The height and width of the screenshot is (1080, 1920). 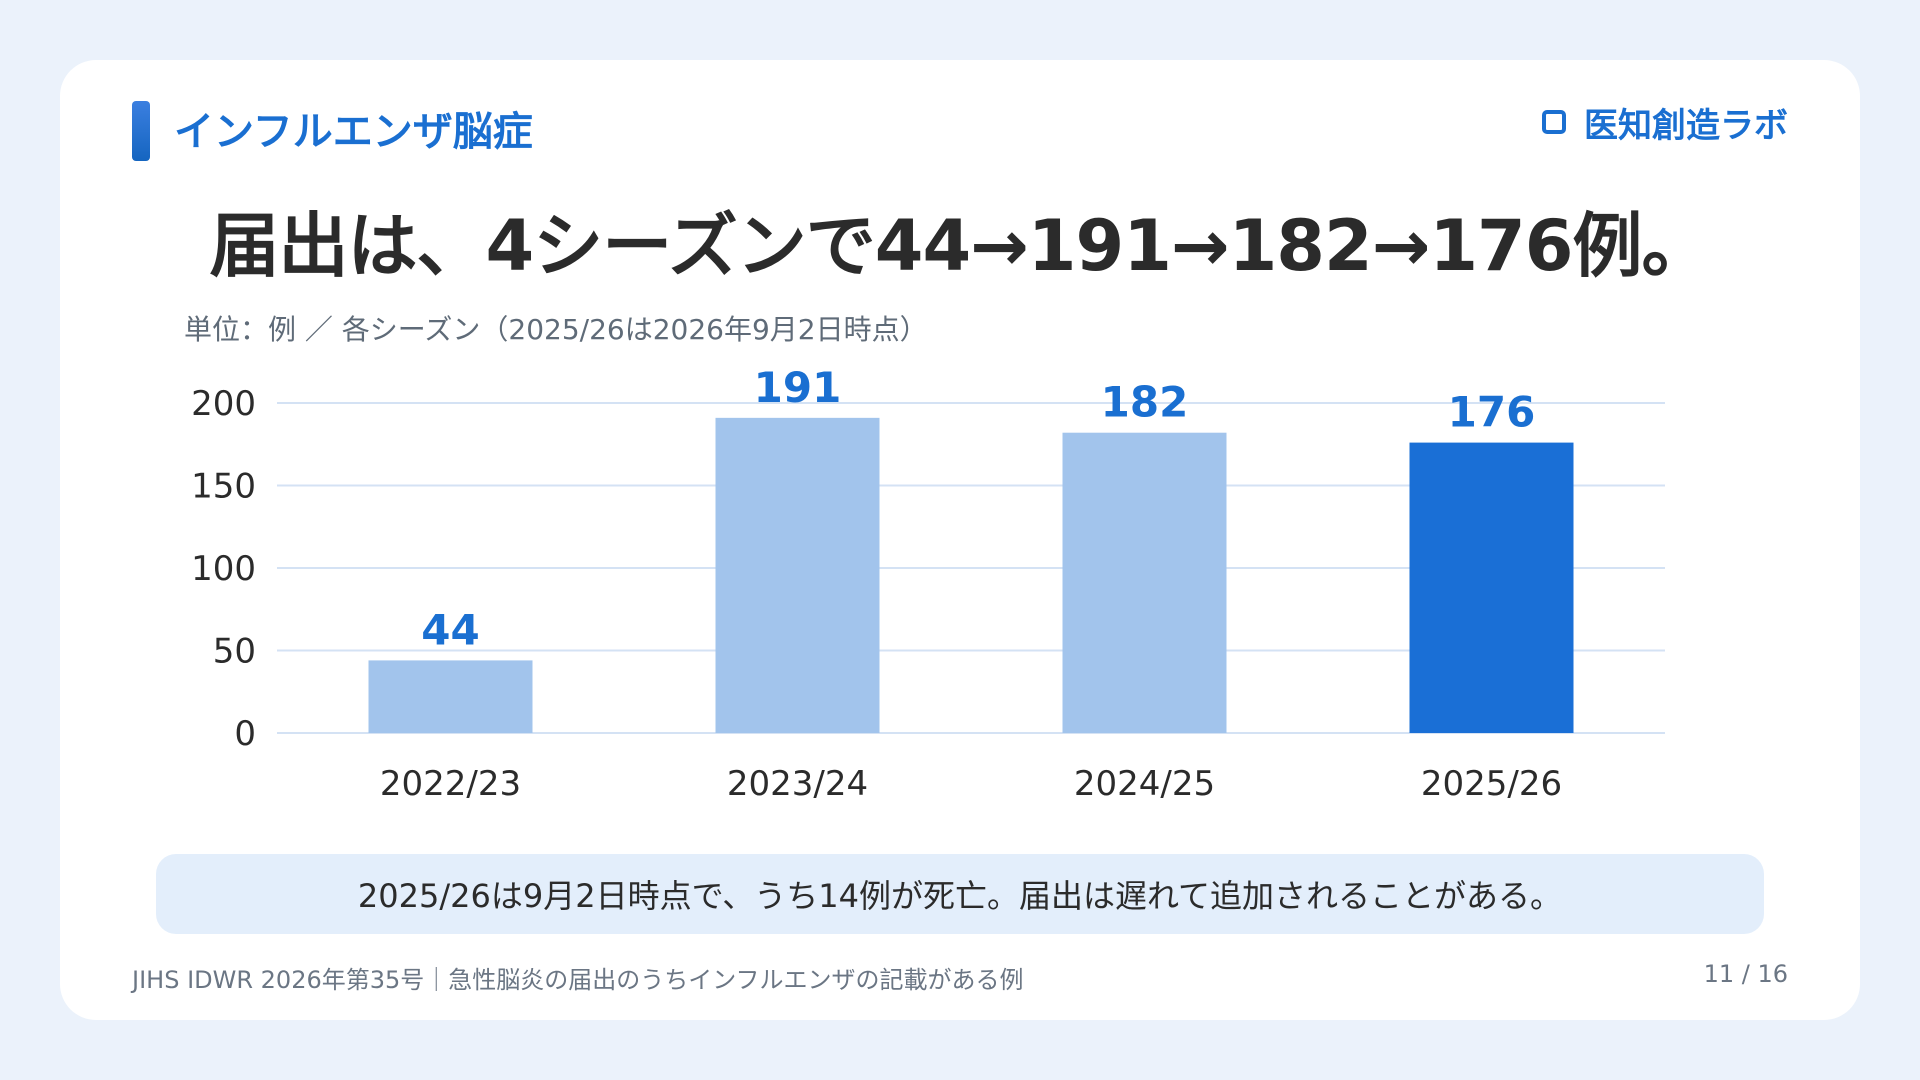 What do you see at coordinates (141, 131) in the screenshot?
I see `section-accent-bar` at bounding box center [141, 131].